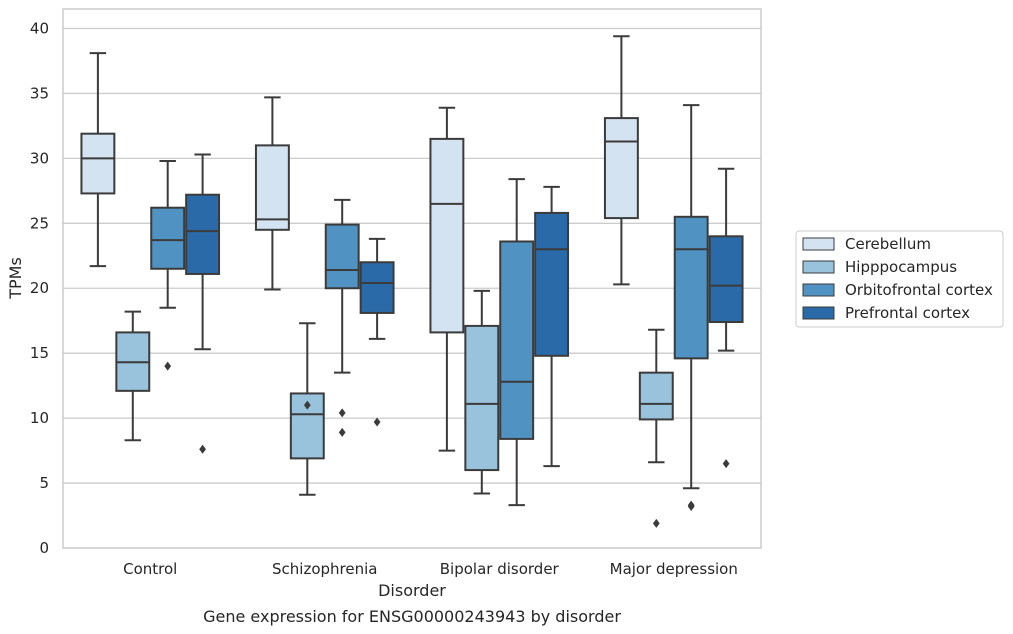  What do you see at coordinates (39, 418) in the screenshot?
I see `y-tick-label: 10` at bounding box center [39, 418].